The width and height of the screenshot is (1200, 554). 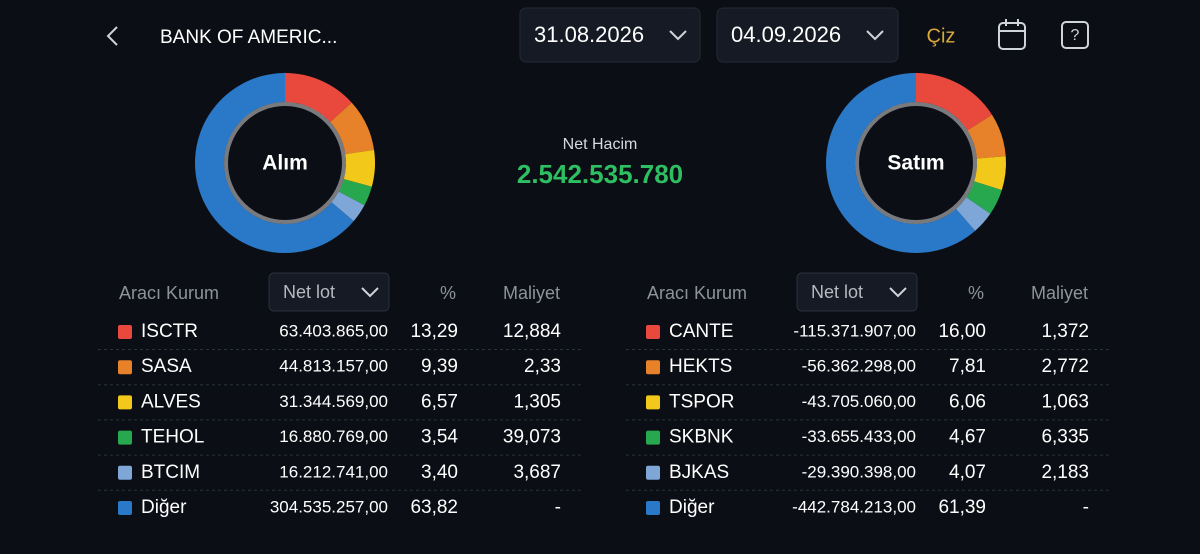 I want to click on net-lot: -33.655.433,00, so click(x=859, y=436).